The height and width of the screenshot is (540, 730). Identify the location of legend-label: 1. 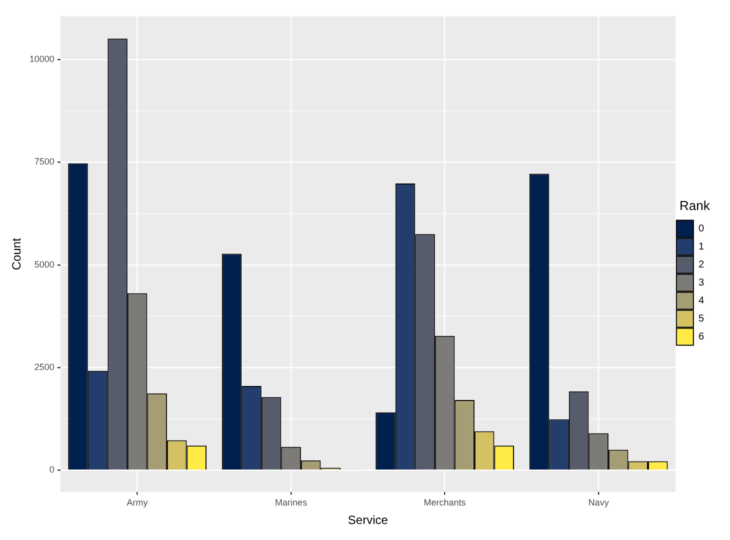
(701, 247).